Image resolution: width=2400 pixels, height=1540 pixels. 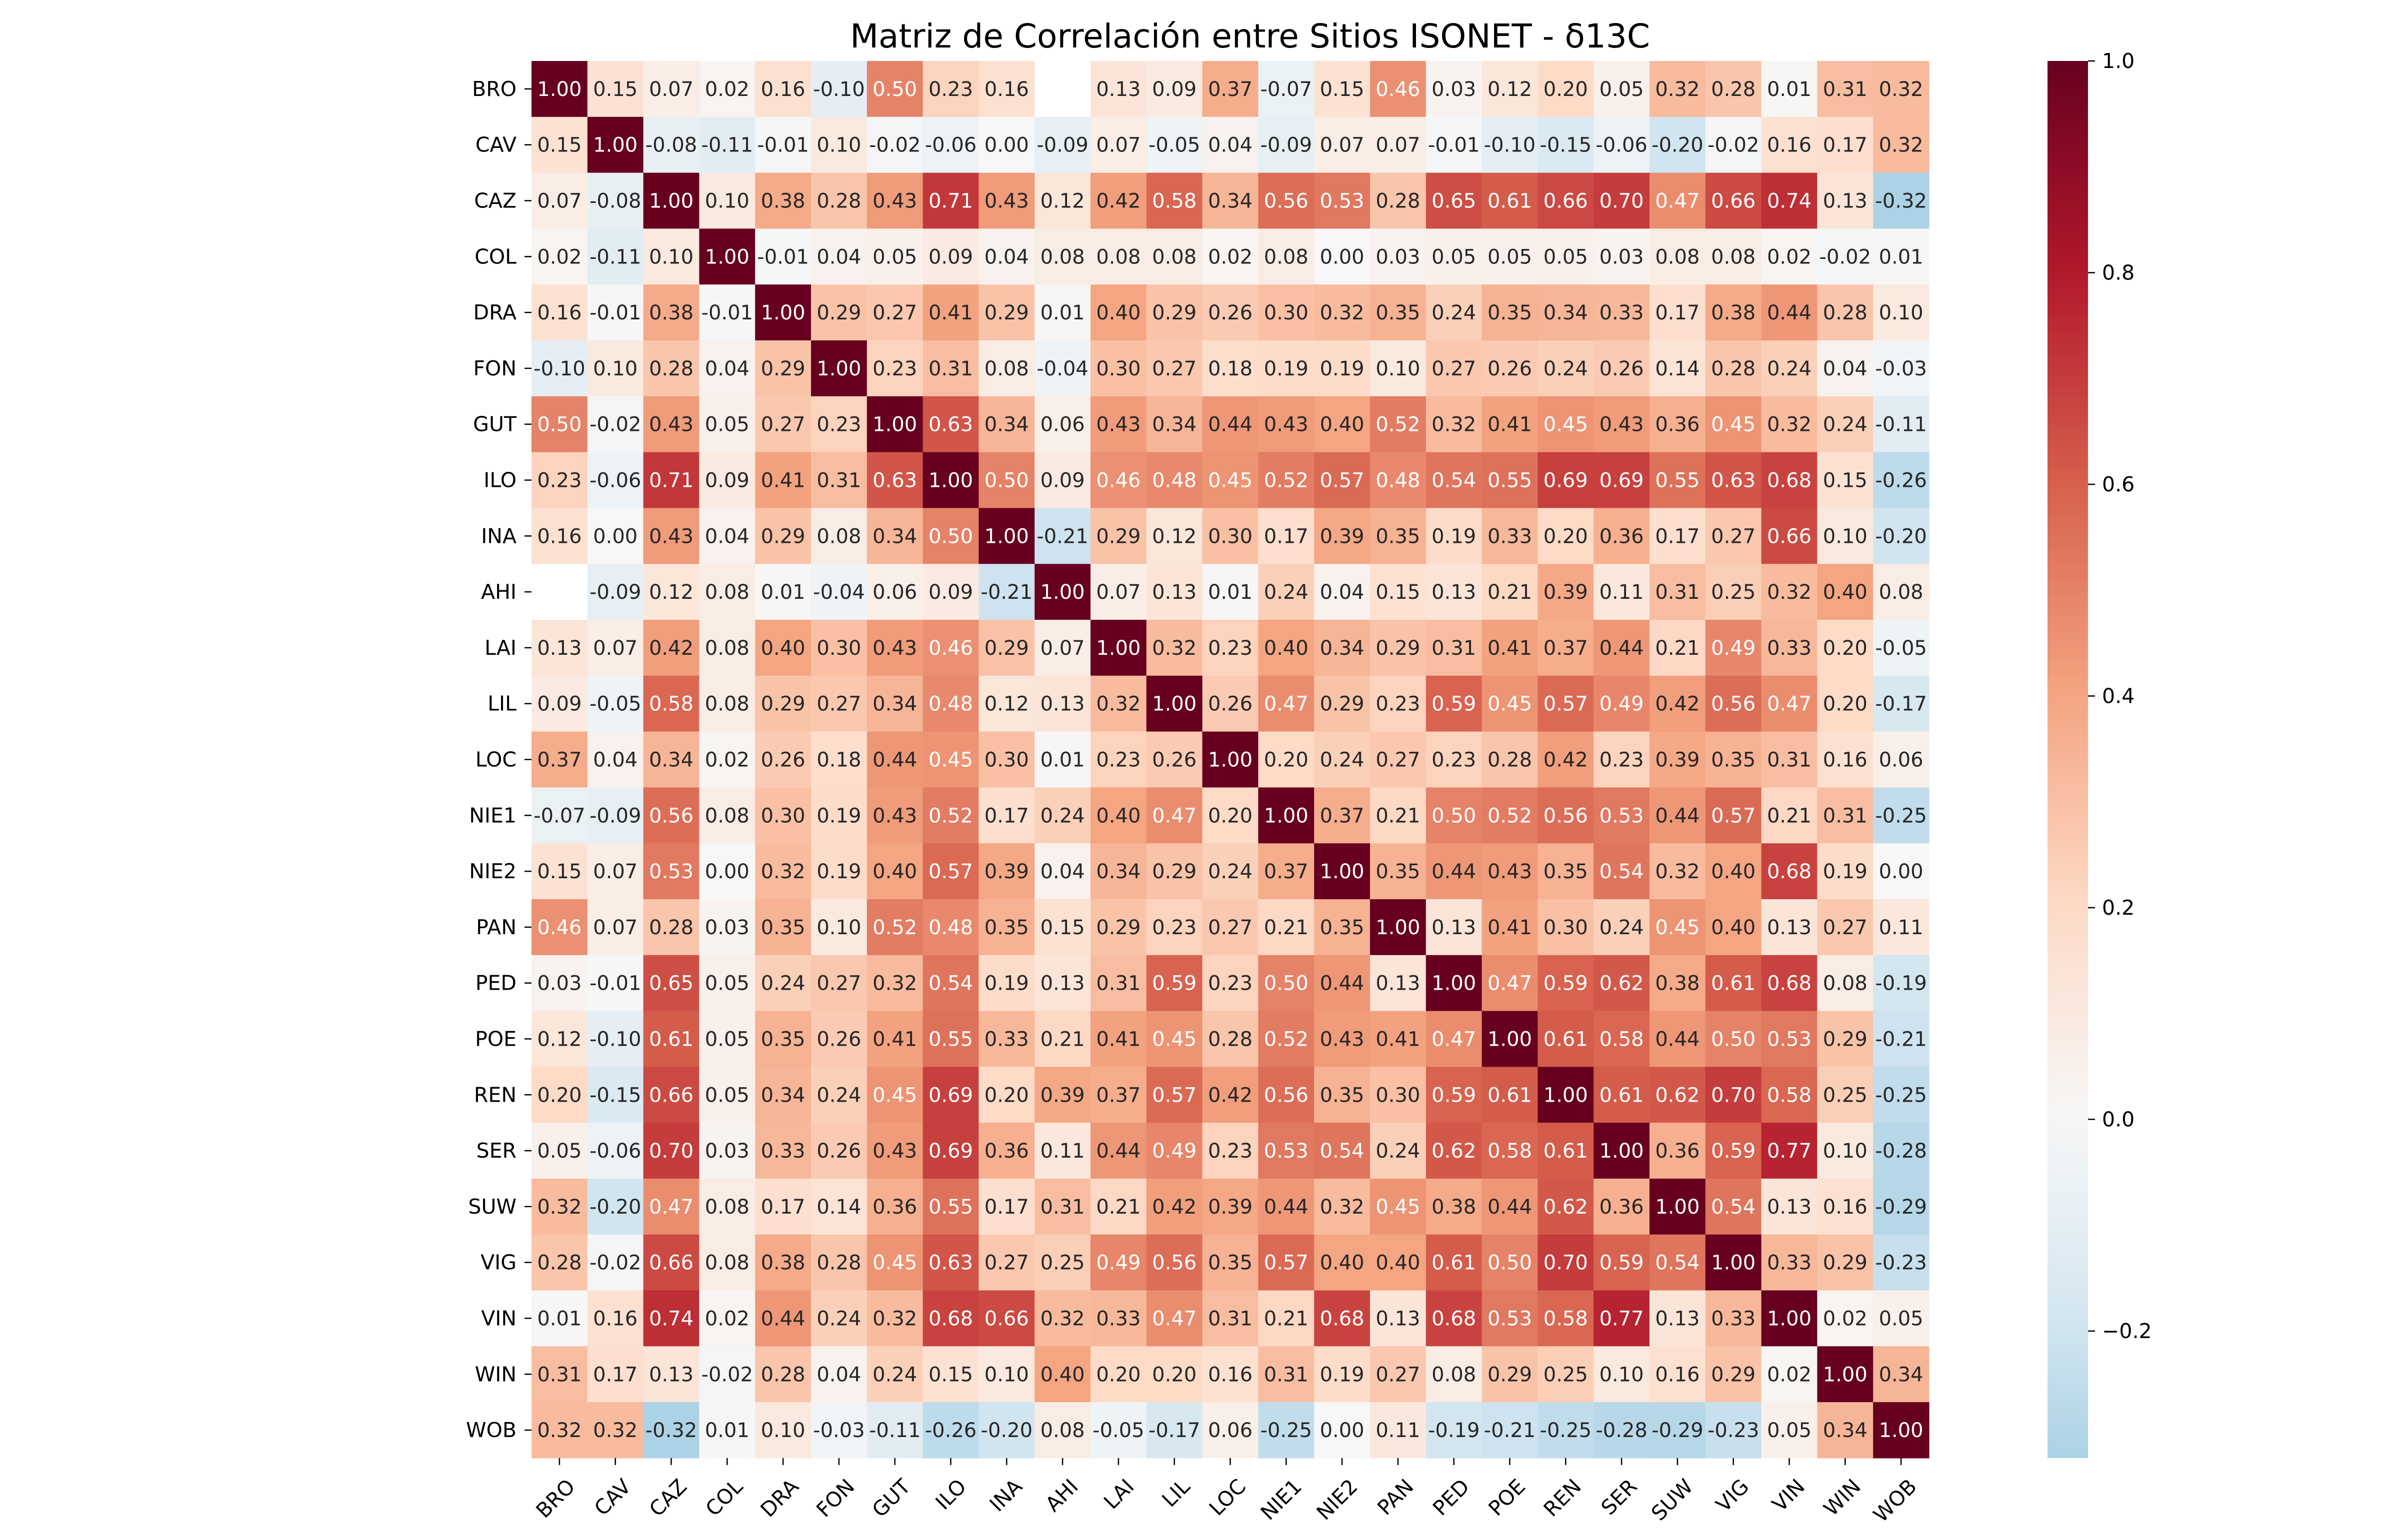 I want to click on cell-value-label: -0.01, so click(x=616, y=312).